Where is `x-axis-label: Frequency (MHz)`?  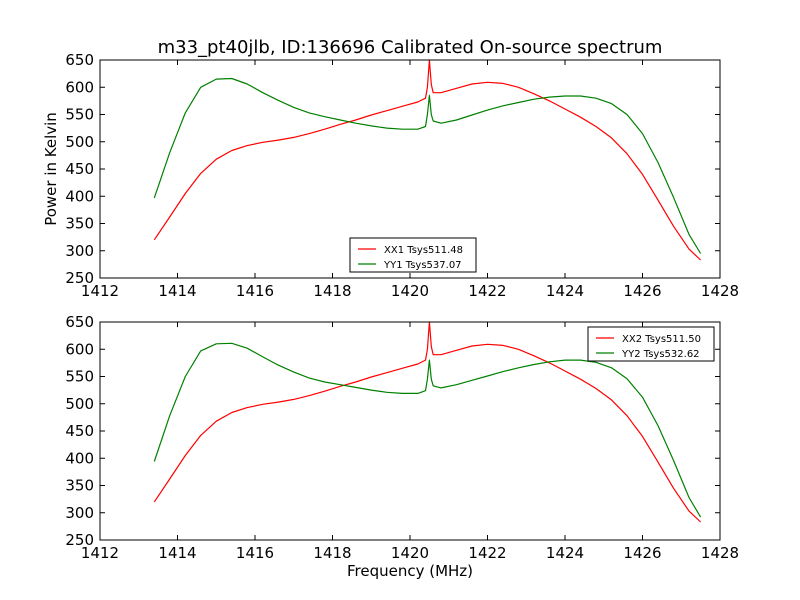
x-axis-label: Frequency (MHz) is located at coordinates (410, 571).